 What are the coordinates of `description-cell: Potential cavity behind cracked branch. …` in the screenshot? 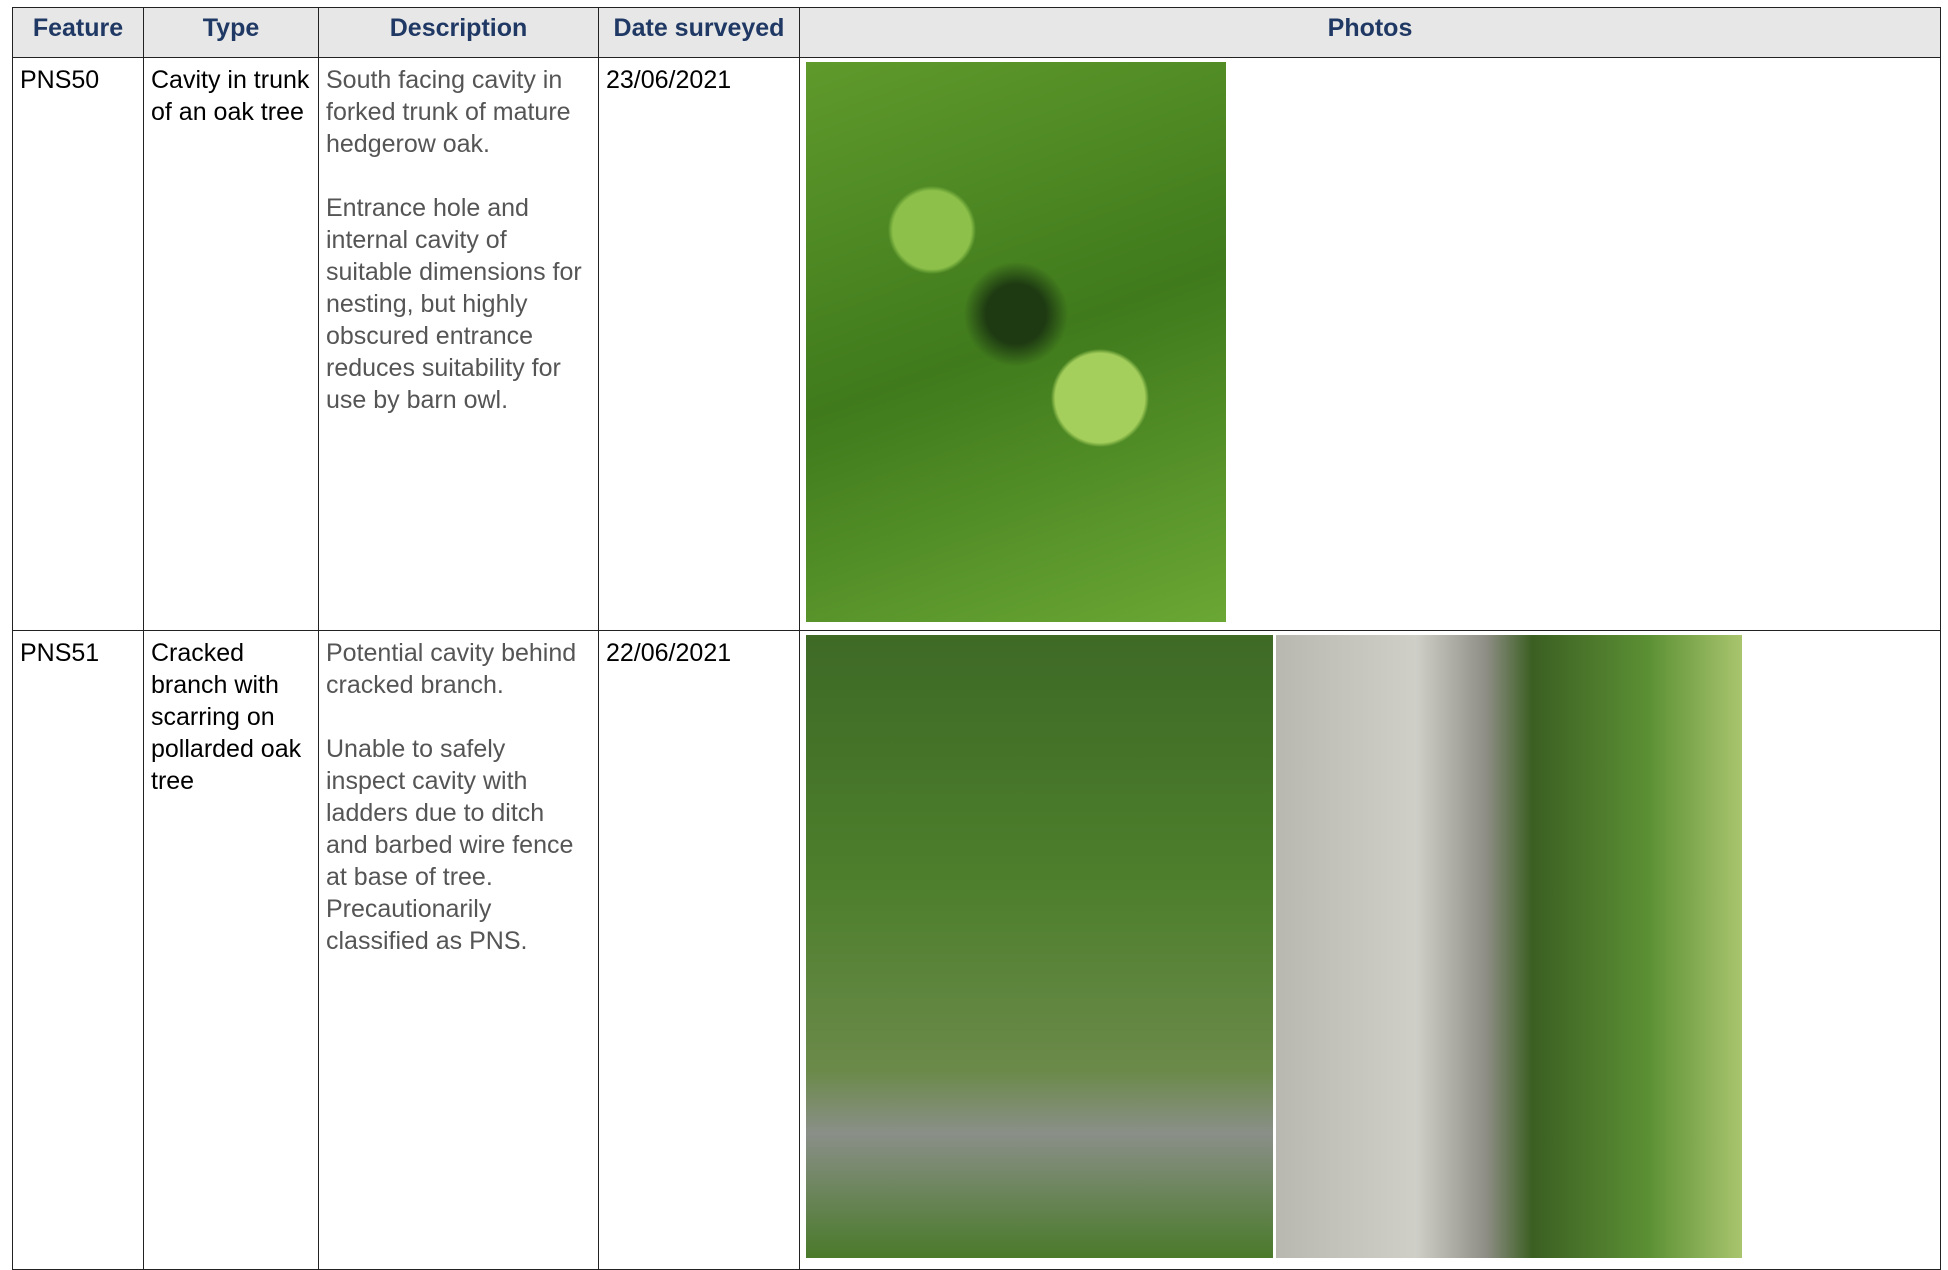 It's located at (458, 950).